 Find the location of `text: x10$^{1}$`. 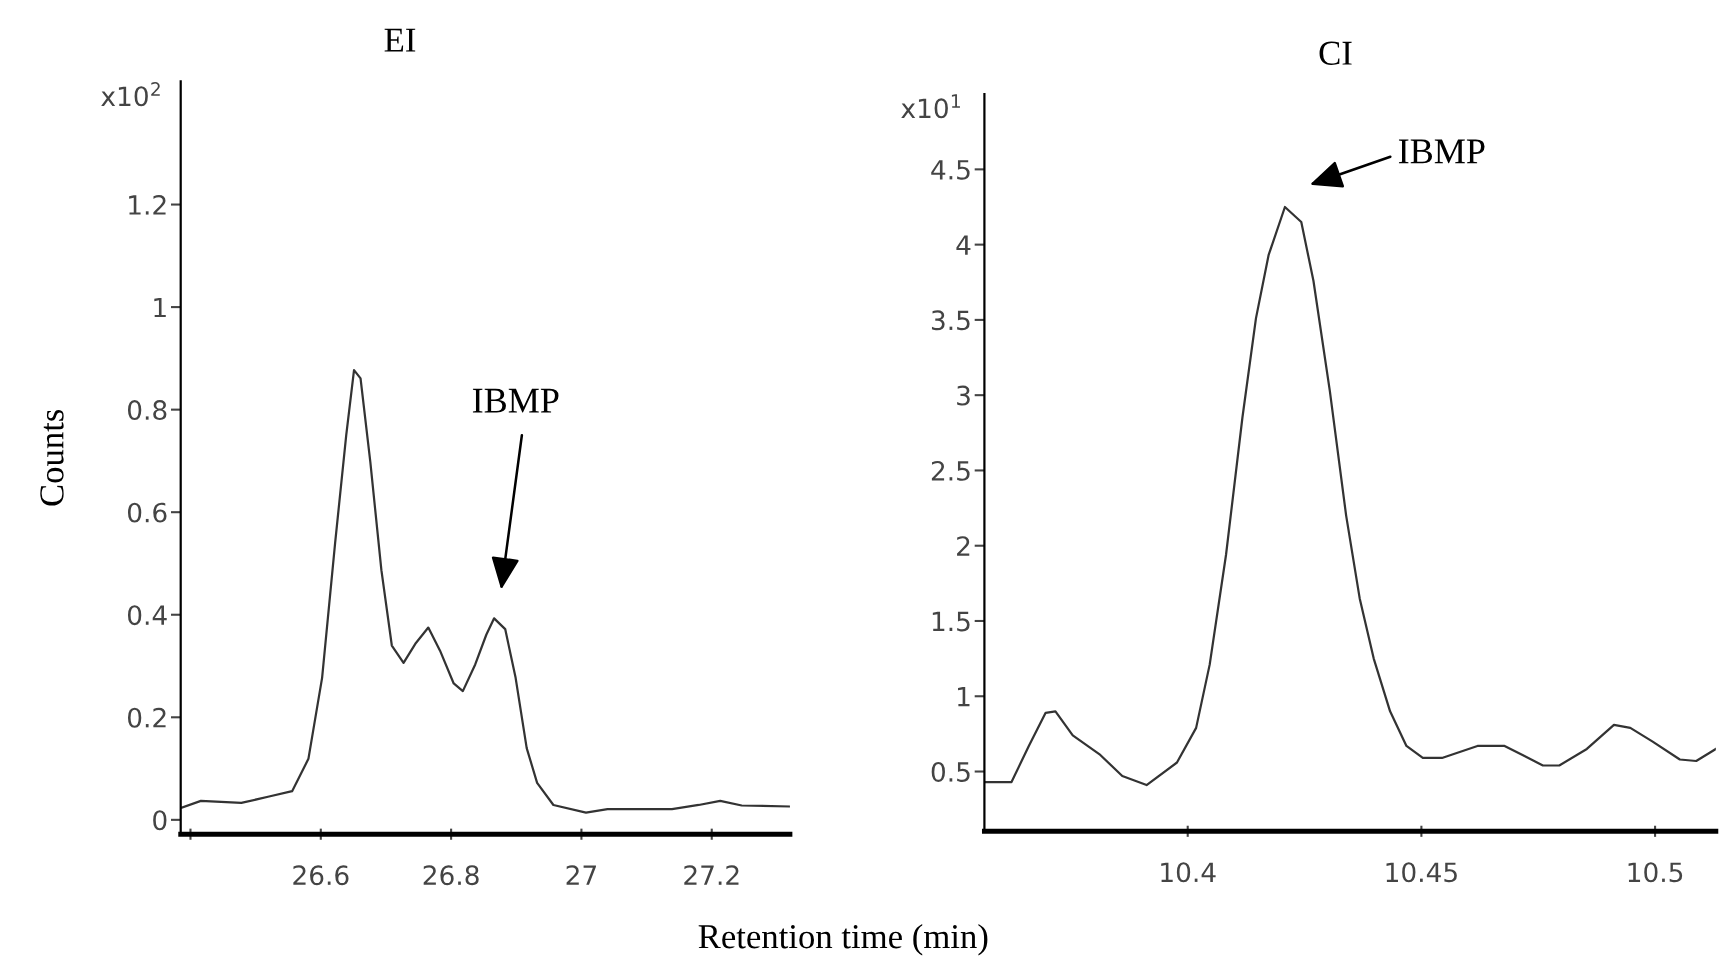

text: x10$^{1}$ is located at coordinates (930, 106).